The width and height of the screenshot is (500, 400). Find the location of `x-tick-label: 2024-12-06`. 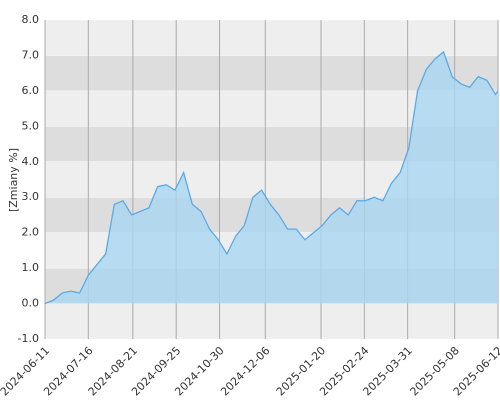

x-tick-label: 2024-12-06 is located at coordinates (245, 371).